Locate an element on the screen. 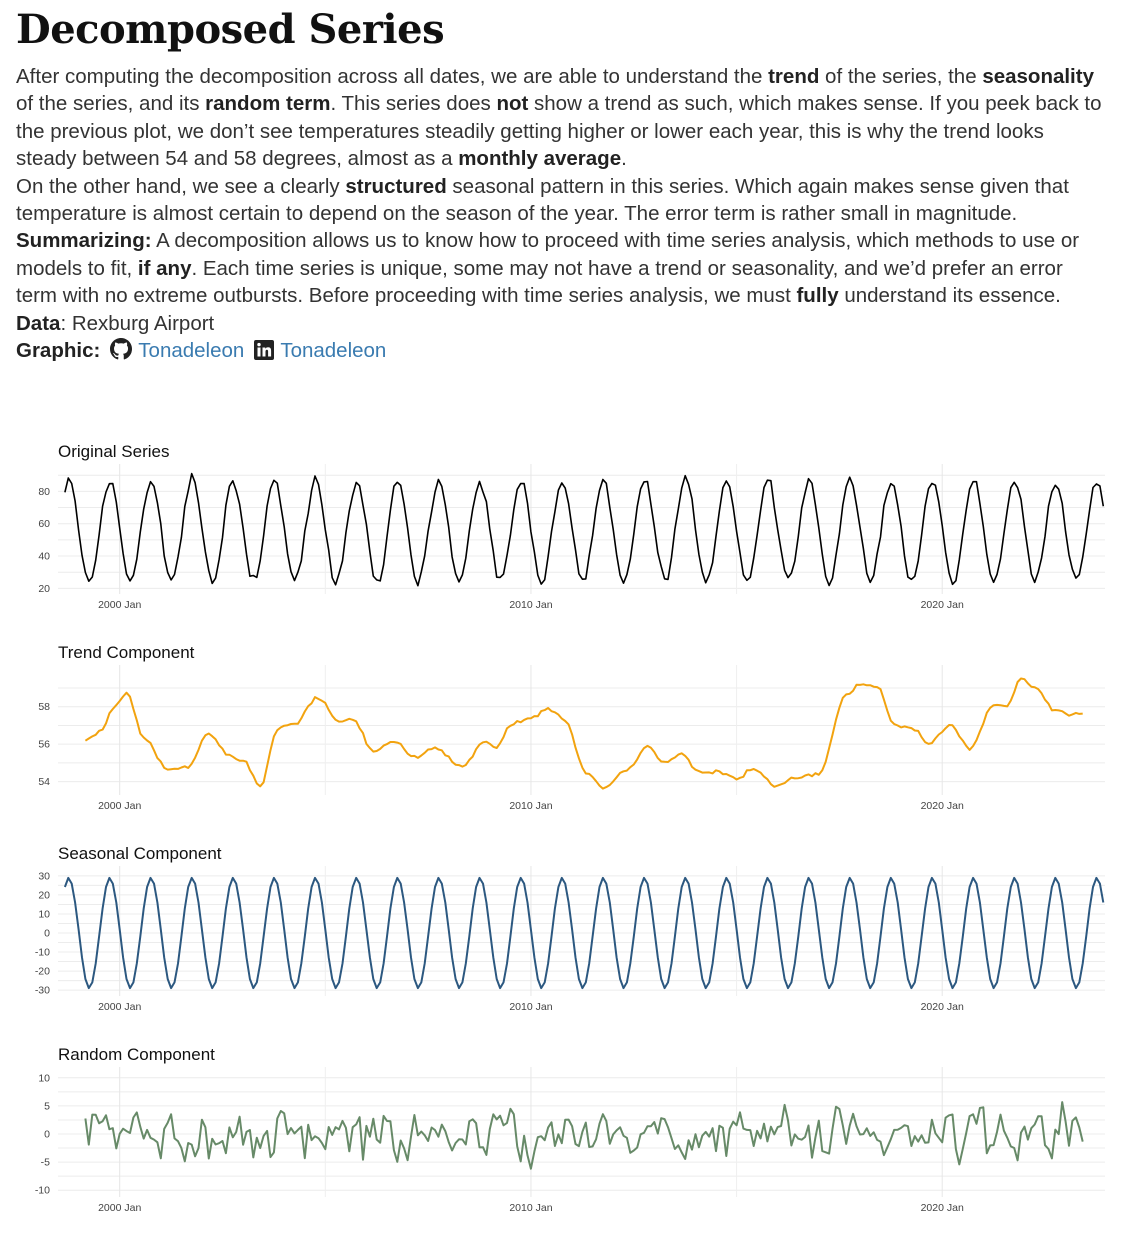 The width and height of the screenshot is (1125, 1250). github-link: Tonadeleon is located at coordinates (191, 351).